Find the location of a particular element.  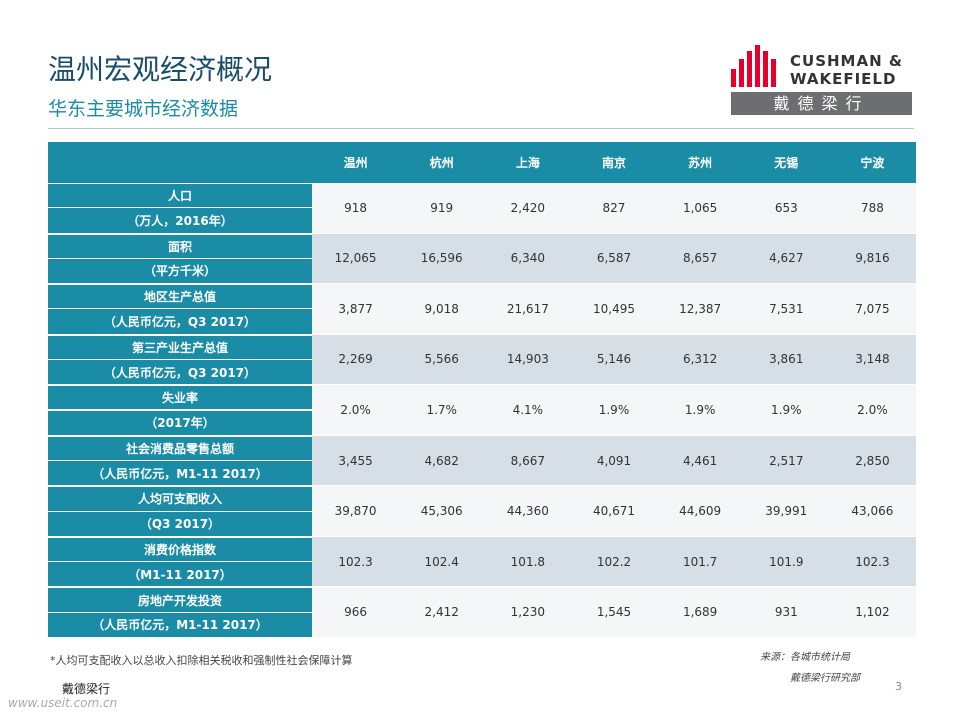

value-cell: 2,517 is located at coordinates (786, 461).